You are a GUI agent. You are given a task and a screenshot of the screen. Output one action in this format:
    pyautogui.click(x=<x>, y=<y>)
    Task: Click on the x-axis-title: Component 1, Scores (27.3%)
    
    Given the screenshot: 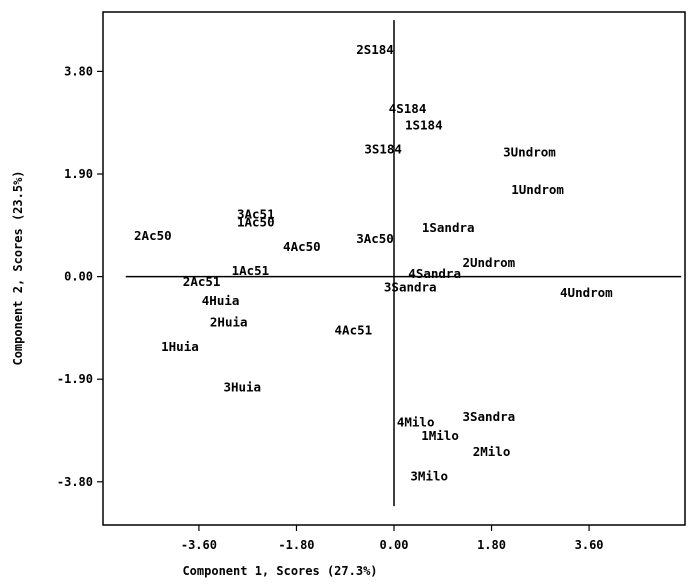 What is the action you would take?
    pyautogui.click(x=279, y=571)
    